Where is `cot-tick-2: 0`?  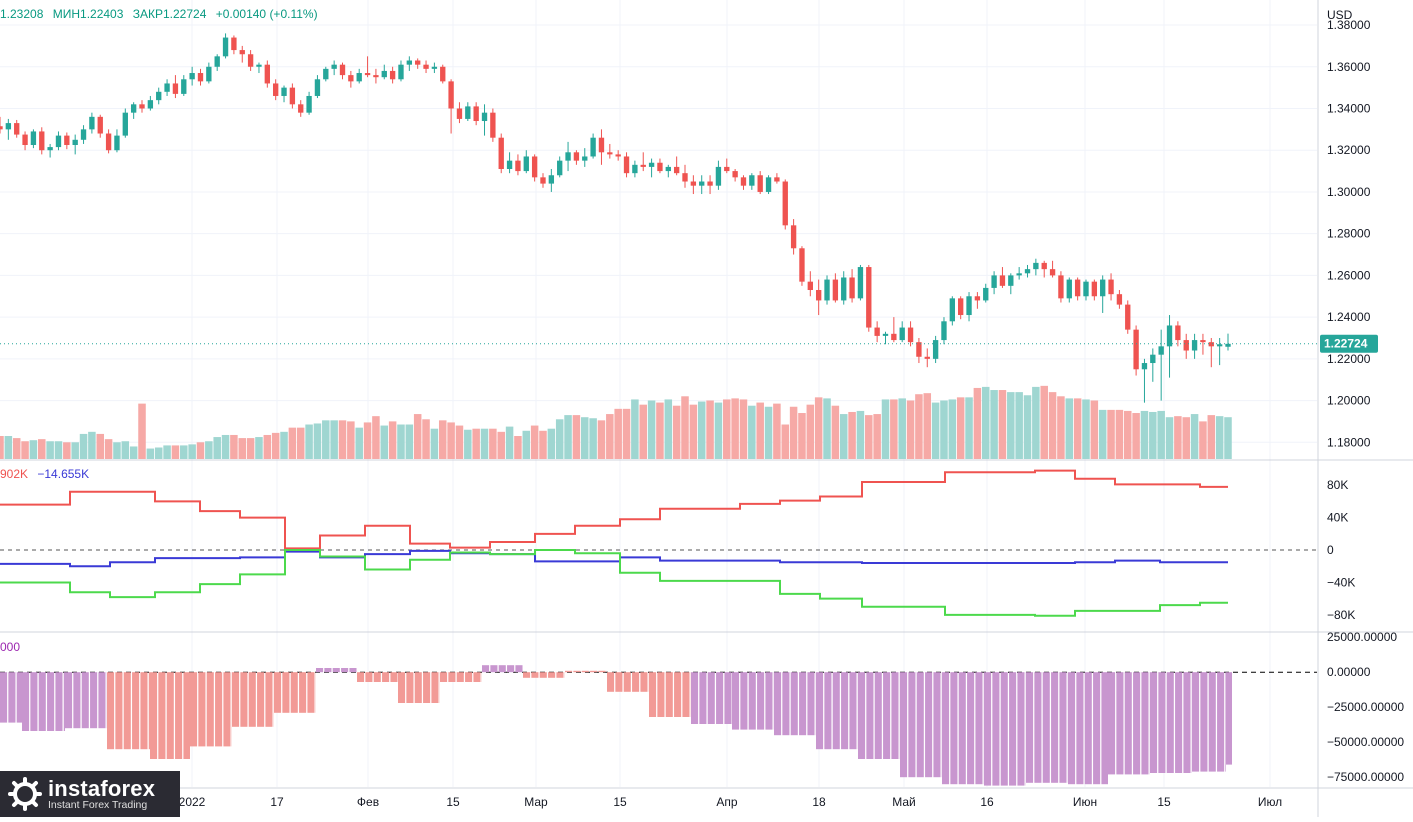 cot-tick-2: 0 is located at coordinates (1330, 550).